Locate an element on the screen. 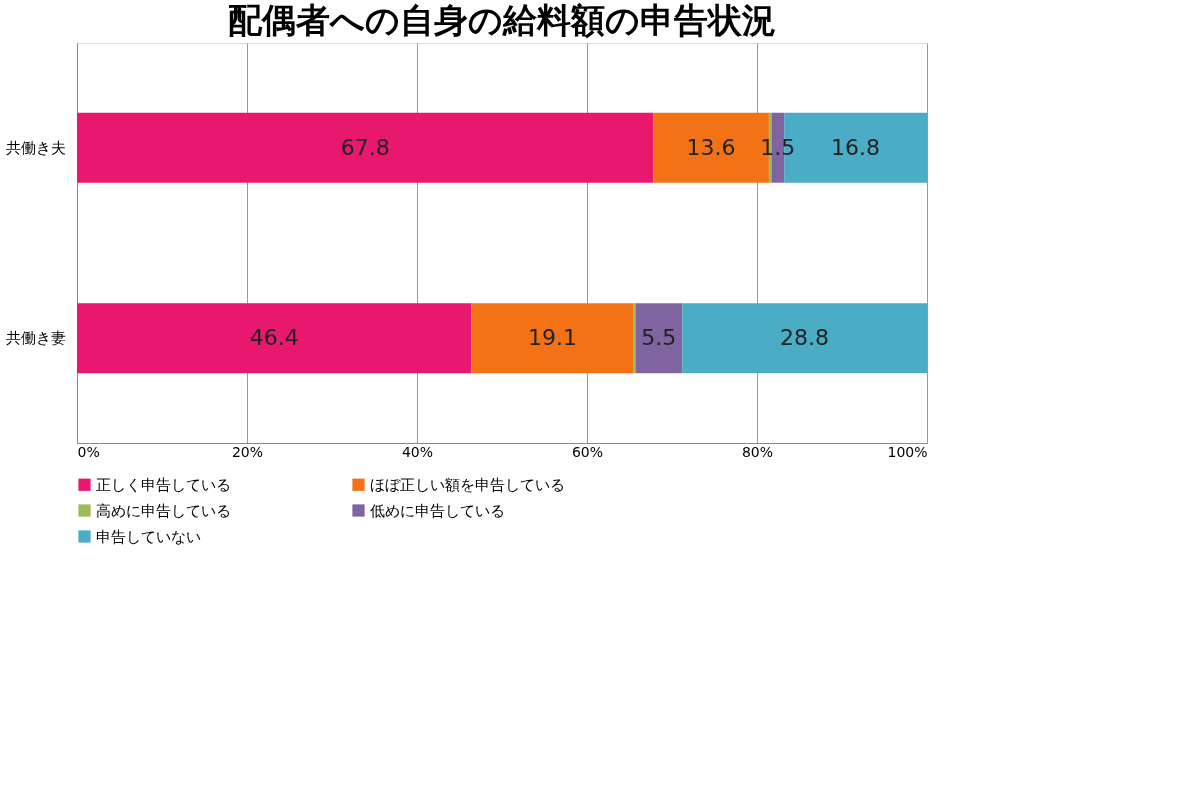 Image resolution: width=1200 pixels, height=812 pixels. x-tick-label: 0% is located at coordinates (88, 451).